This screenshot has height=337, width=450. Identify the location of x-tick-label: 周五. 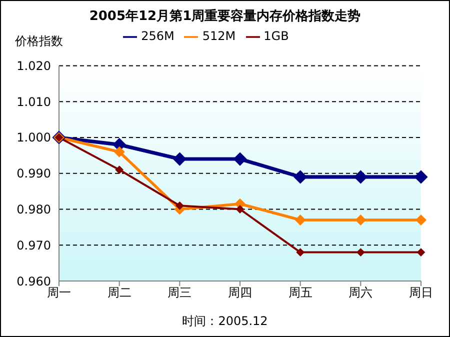
(300, 293).